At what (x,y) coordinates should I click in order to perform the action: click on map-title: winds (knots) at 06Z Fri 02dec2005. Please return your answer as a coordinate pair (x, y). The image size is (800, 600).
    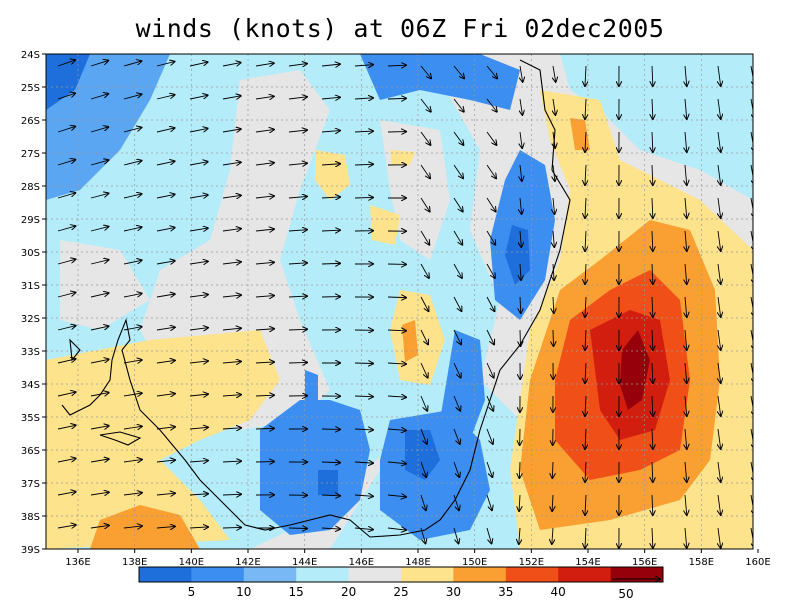
    Looking at the image, I should click on (400, 28).